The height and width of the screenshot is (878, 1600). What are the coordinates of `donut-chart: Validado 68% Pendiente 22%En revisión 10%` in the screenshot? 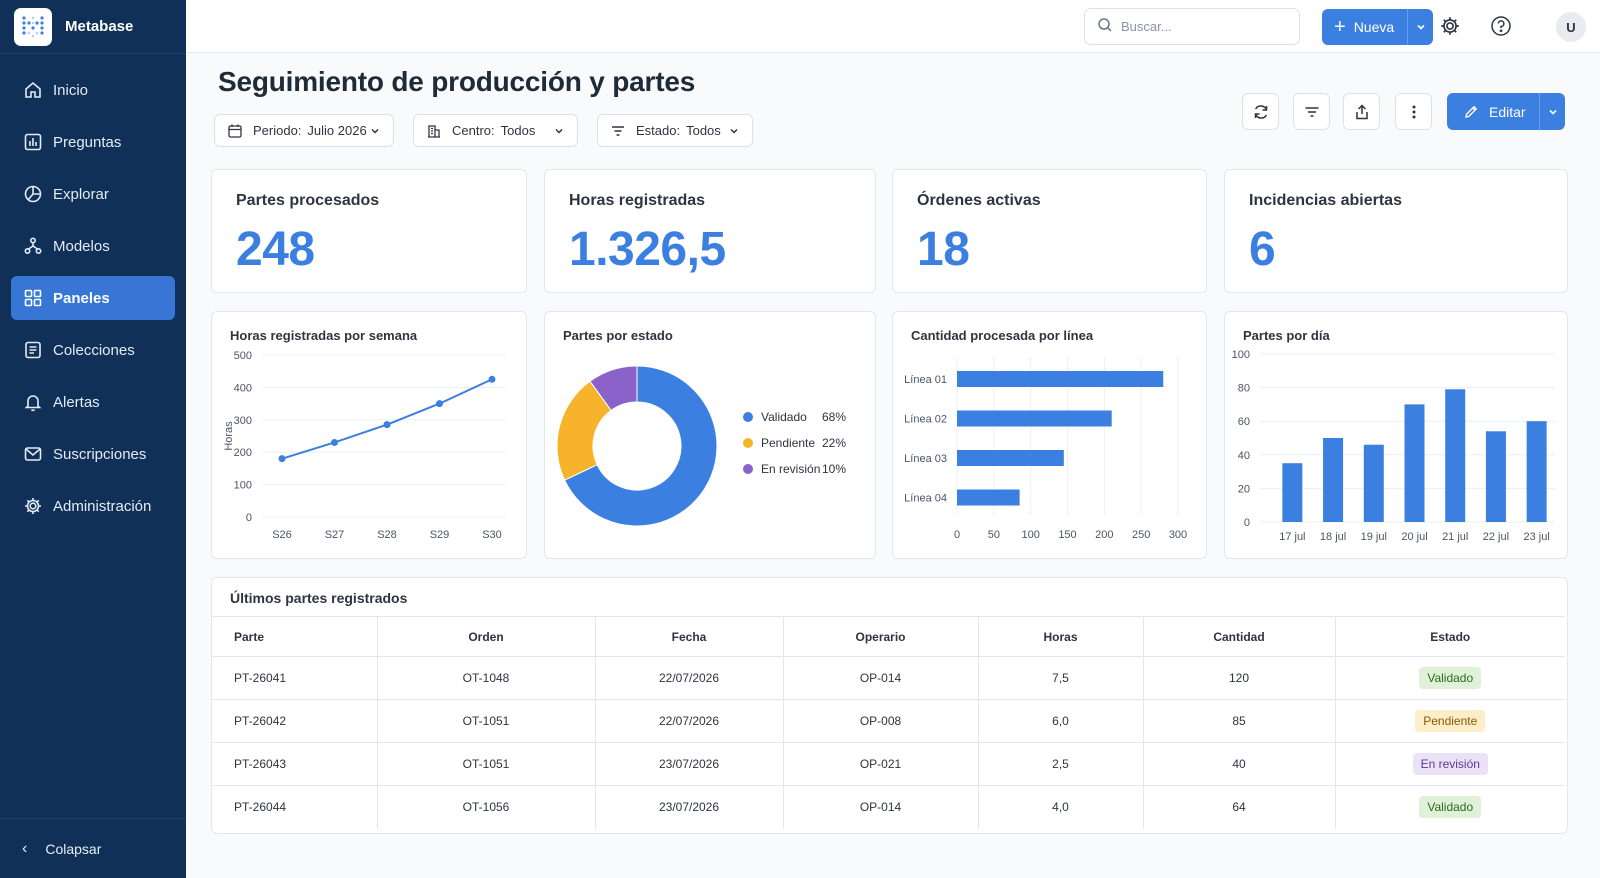 It's located at (701, 446).